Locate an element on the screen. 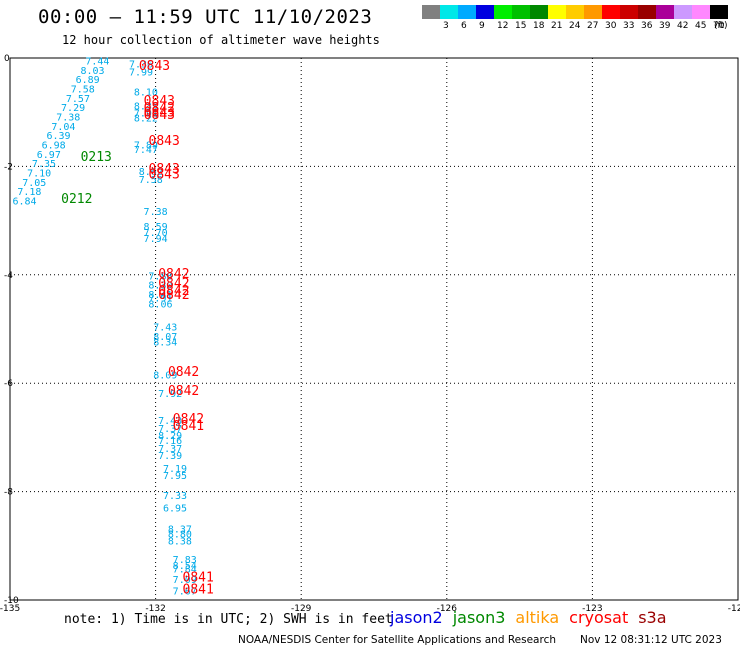 Image resolution: width=740 pixels, height=650 pixels. swh-value: 8.80 is located at coordinates (180, 534).